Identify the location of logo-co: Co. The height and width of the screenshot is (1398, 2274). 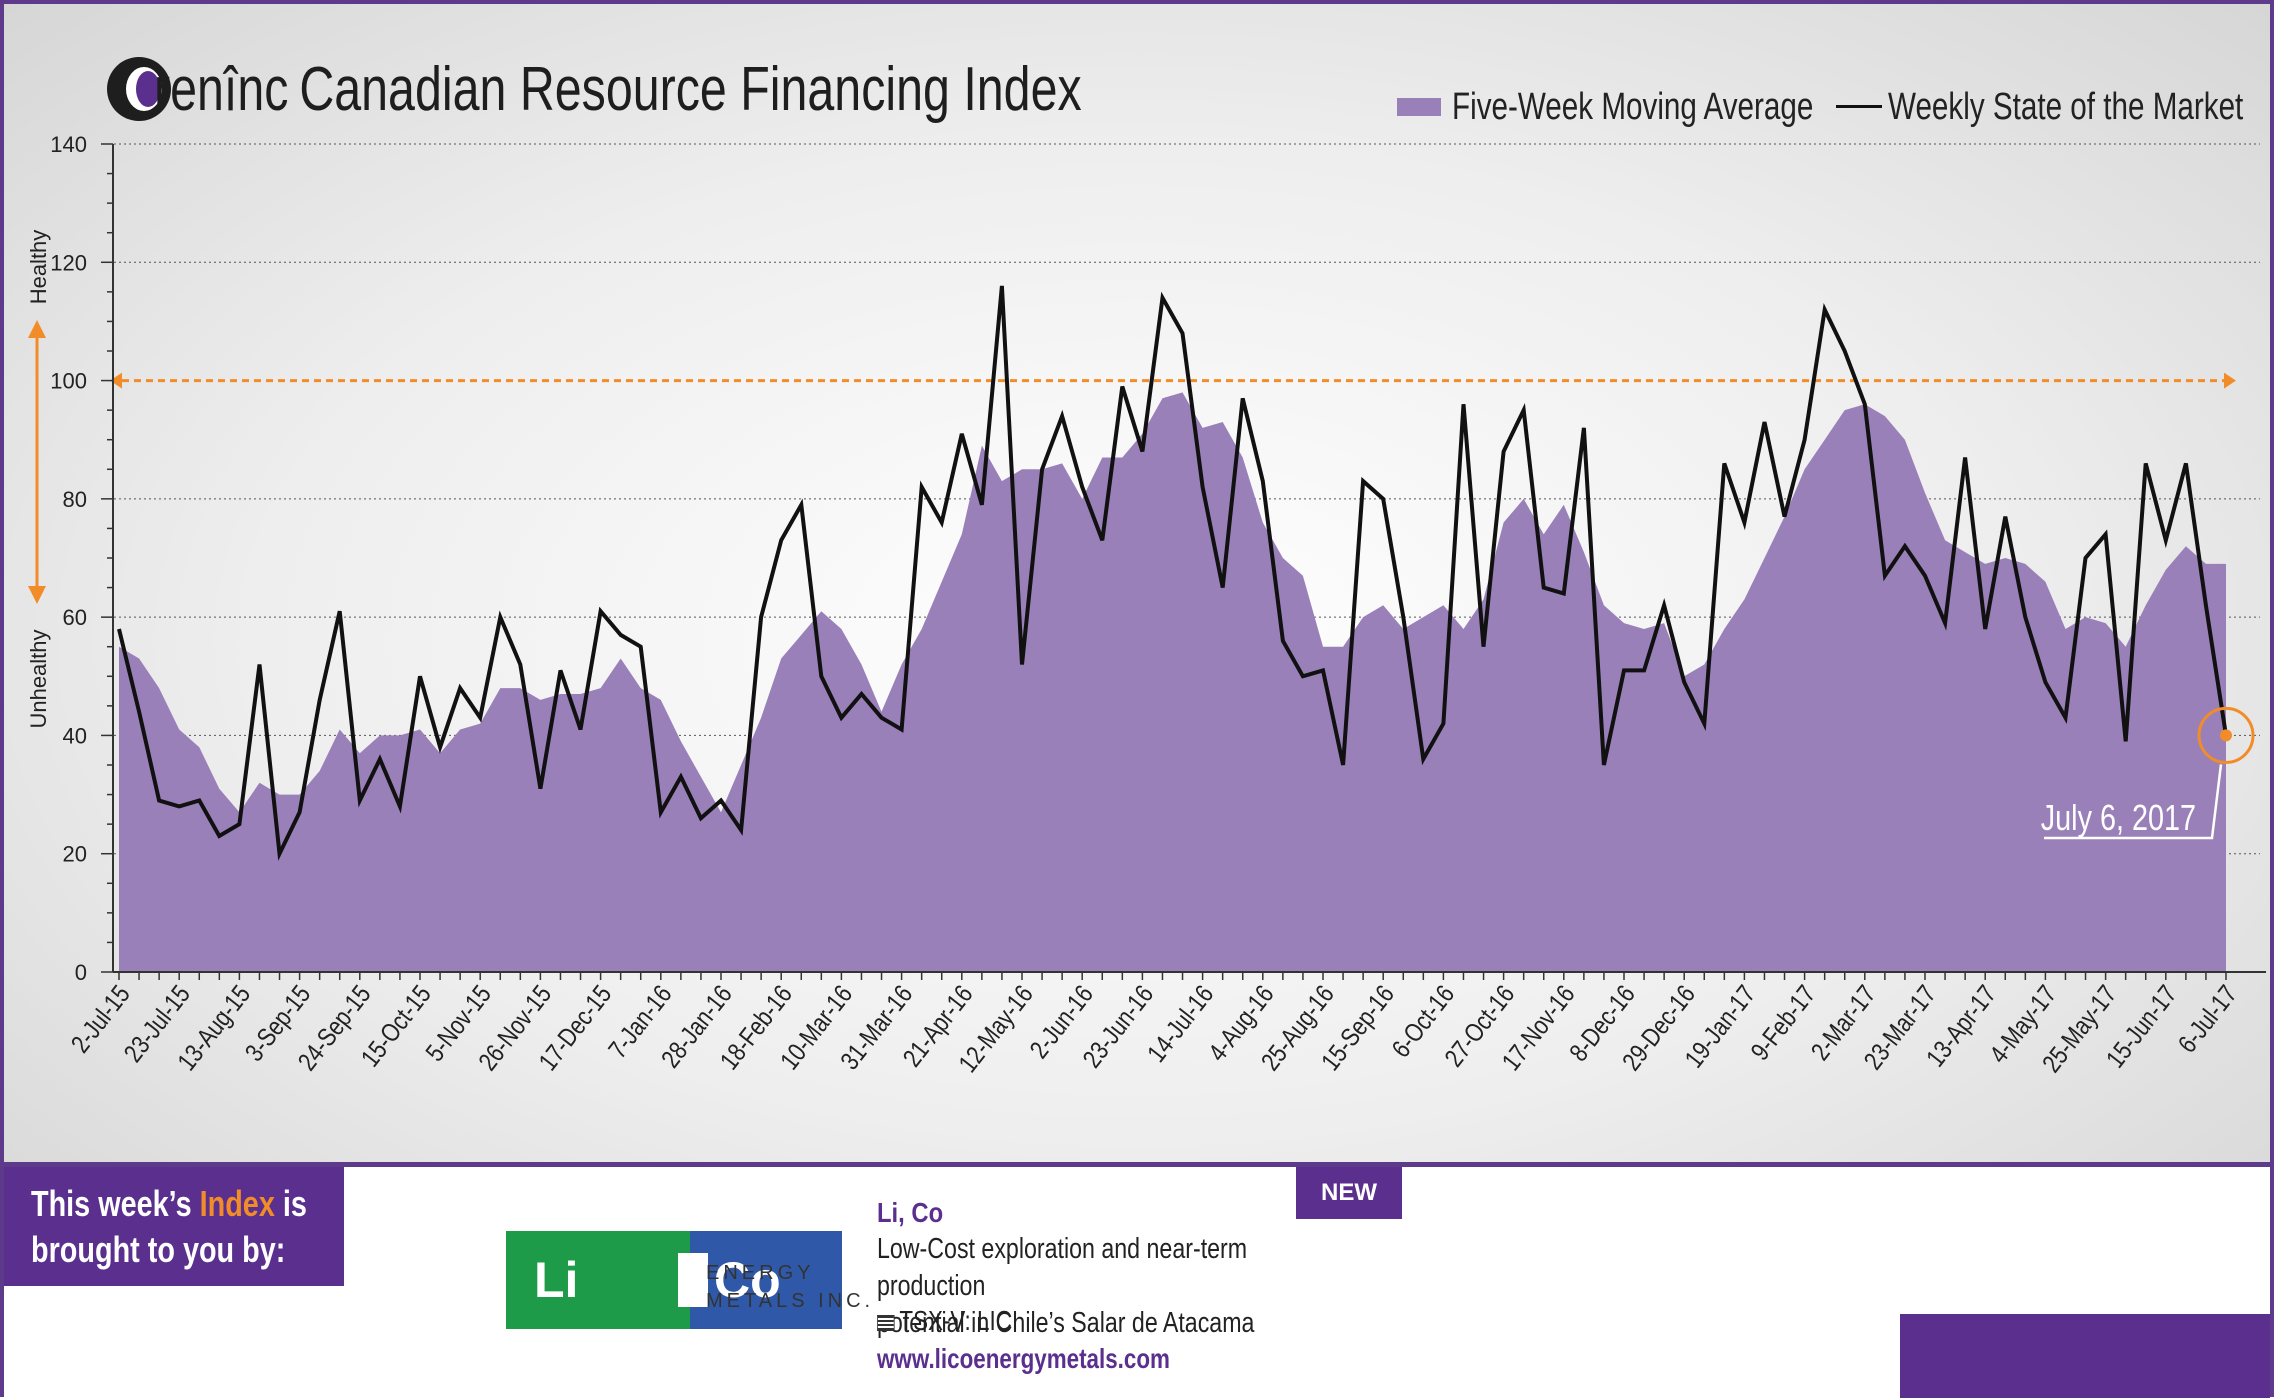
(766, 1280).